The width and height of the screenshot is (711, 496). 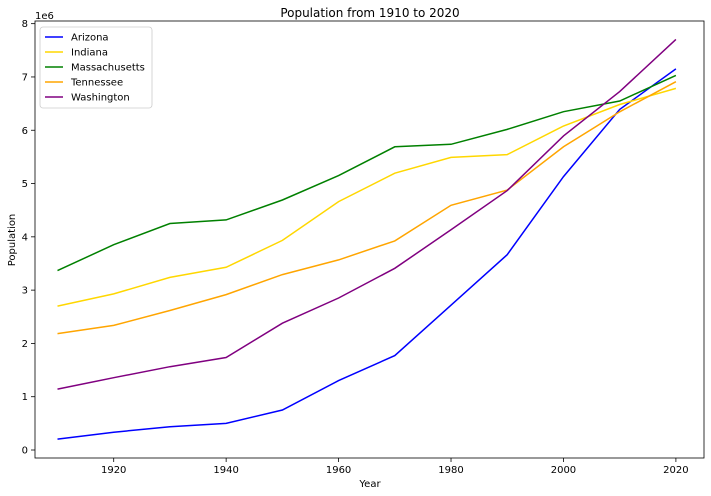 What do you see at coordinates (25, 344) in the screenshot?
I see `y-tick-label: 2` at bounding box center [25, 344].